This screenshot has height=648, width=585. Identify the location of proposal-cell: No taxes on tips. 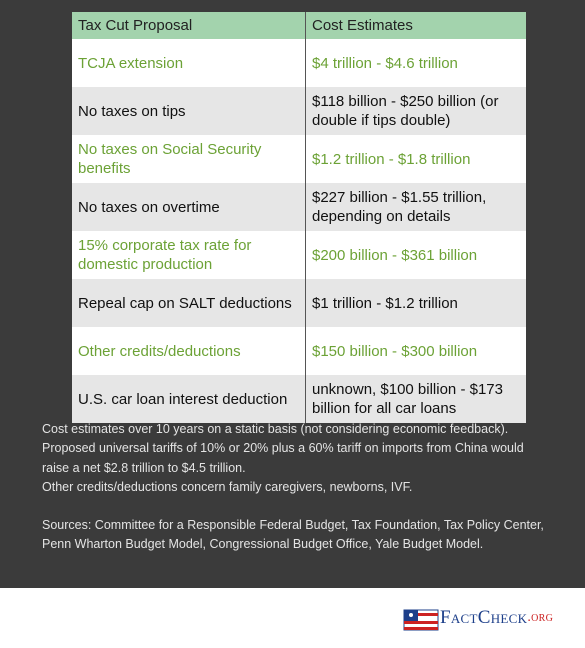
(189, 111).